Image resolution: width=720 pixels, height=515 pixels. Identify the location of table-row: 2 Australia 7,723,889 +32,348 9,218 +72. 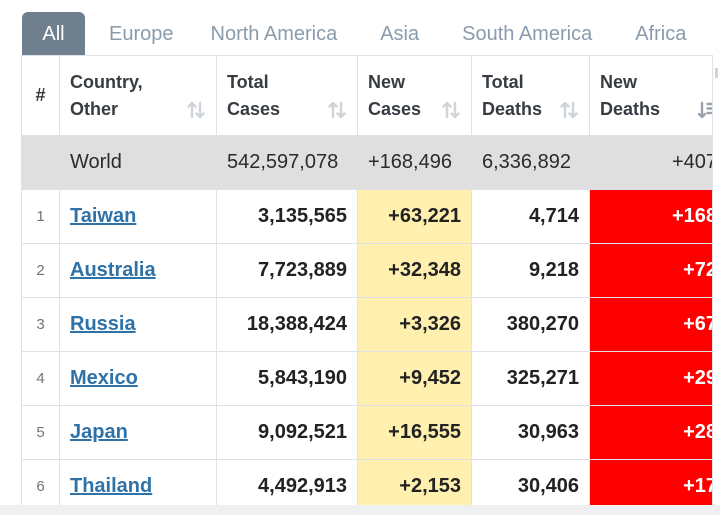
(370, 270).